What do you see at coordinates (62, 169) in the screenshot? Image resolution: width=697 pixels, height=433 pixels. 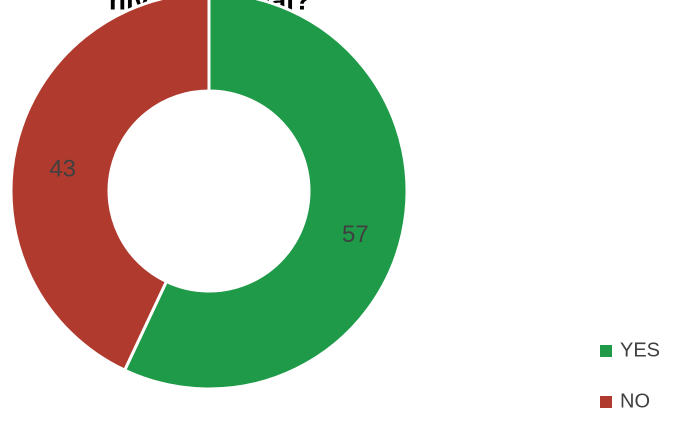 I see `data-label: 43` at bounding box center [62, 169].